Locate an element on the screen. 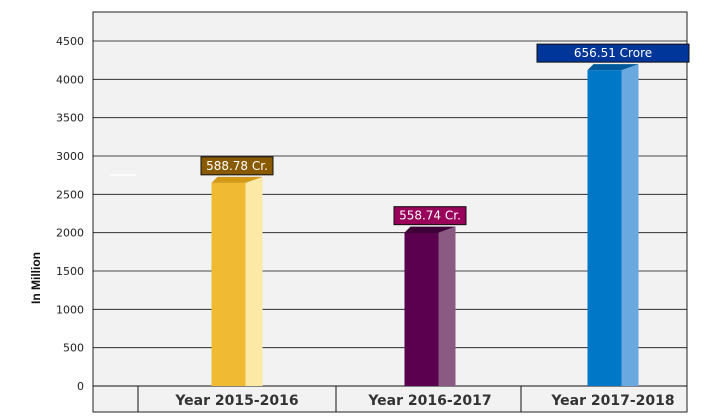 Image resolution: width=727 pixels, height=418 pixels. bar-1: 588.78 Cr. is located at coordinates (237, 271).